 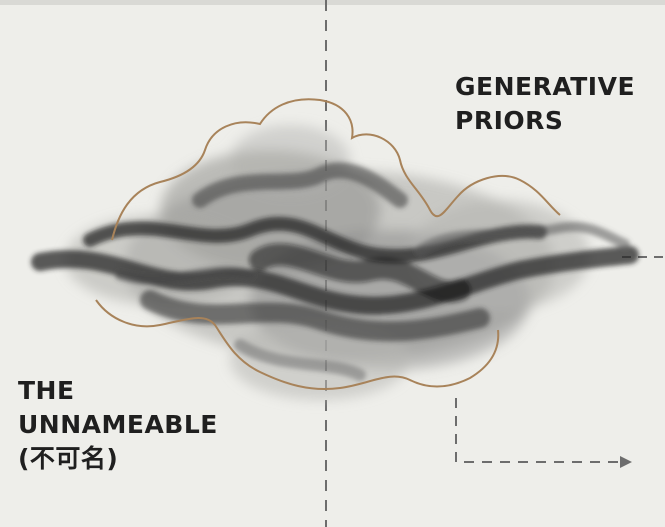 I want to click on cloud-outline-lower, so click(x=297, y=345).